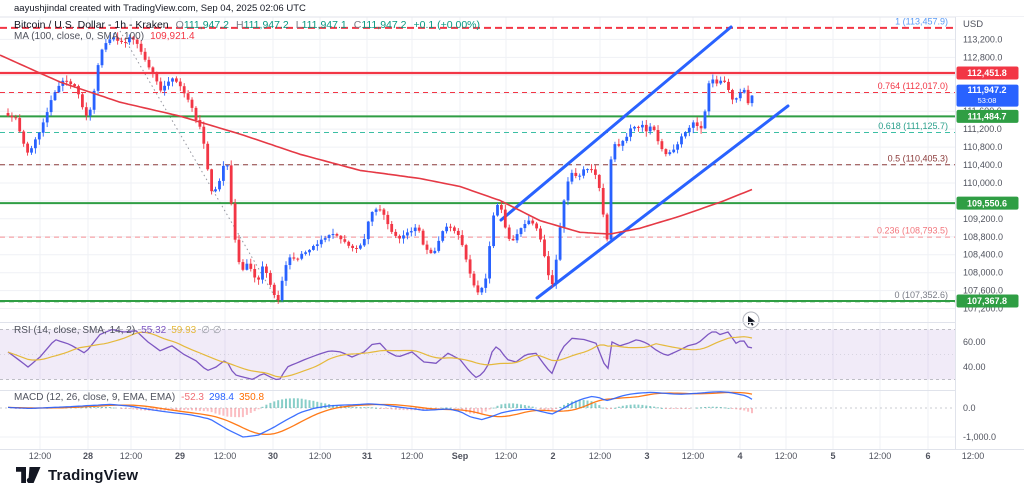  What do you see at coordinates (180, 456) in the screenshot?
I see `svg-text: 29` at bounding box center [180, 456].